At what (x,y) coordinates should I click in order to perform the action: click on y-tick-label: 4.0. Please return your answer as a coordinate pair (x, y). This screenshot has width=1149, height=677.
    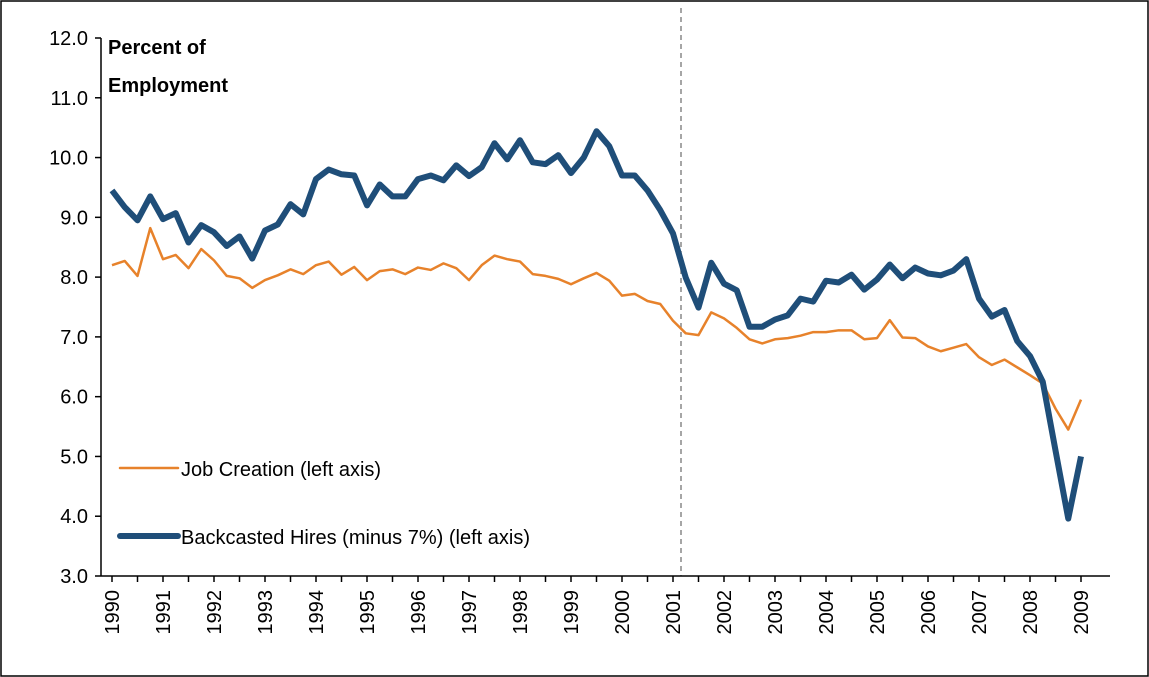
    Looking at the image, I should click on (74, 517).